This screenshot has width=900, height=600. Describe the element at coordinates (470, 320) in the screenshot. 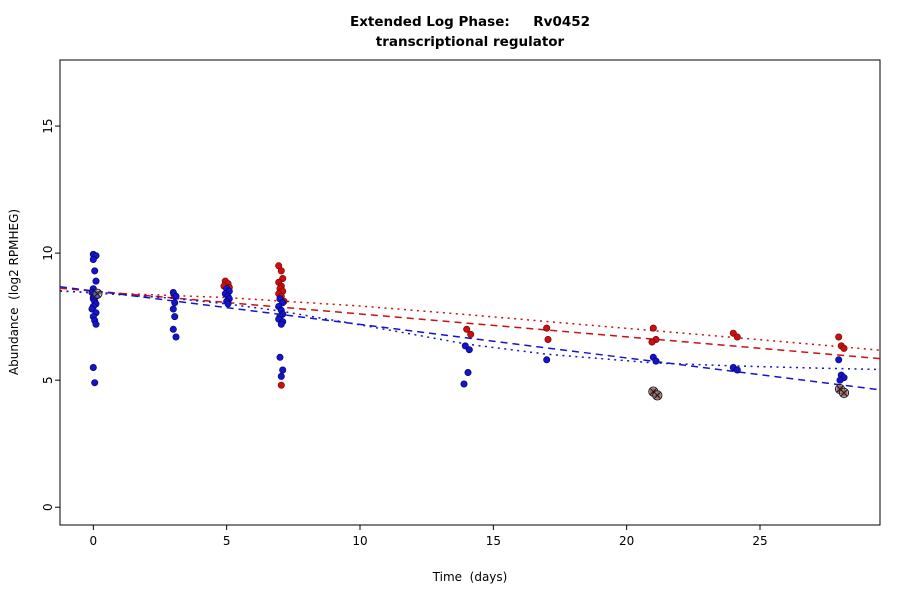

I see `trend-line-red-dotted` at that location.